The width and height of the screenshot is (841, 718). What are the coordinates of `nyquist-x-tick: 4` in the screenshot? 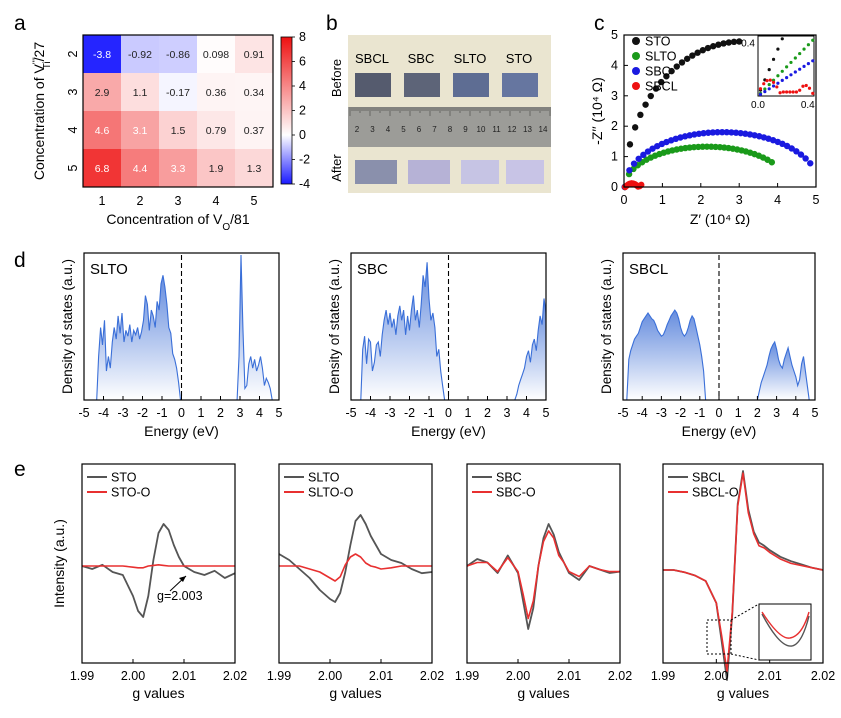 It's located at (777, 200).